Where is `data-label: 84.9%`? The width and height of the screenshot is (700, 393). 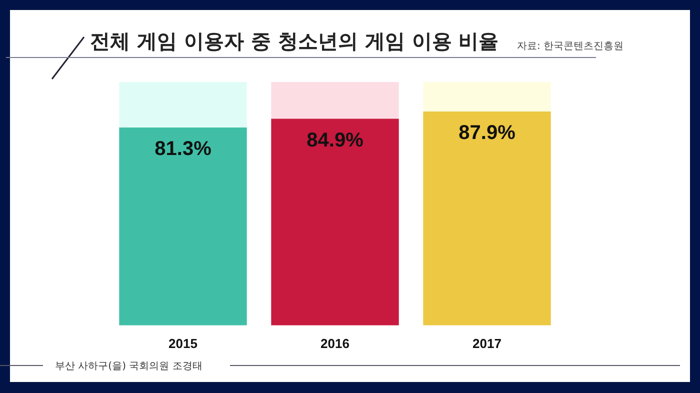 data-label: 84.9% is located at coordinates (335, 140).